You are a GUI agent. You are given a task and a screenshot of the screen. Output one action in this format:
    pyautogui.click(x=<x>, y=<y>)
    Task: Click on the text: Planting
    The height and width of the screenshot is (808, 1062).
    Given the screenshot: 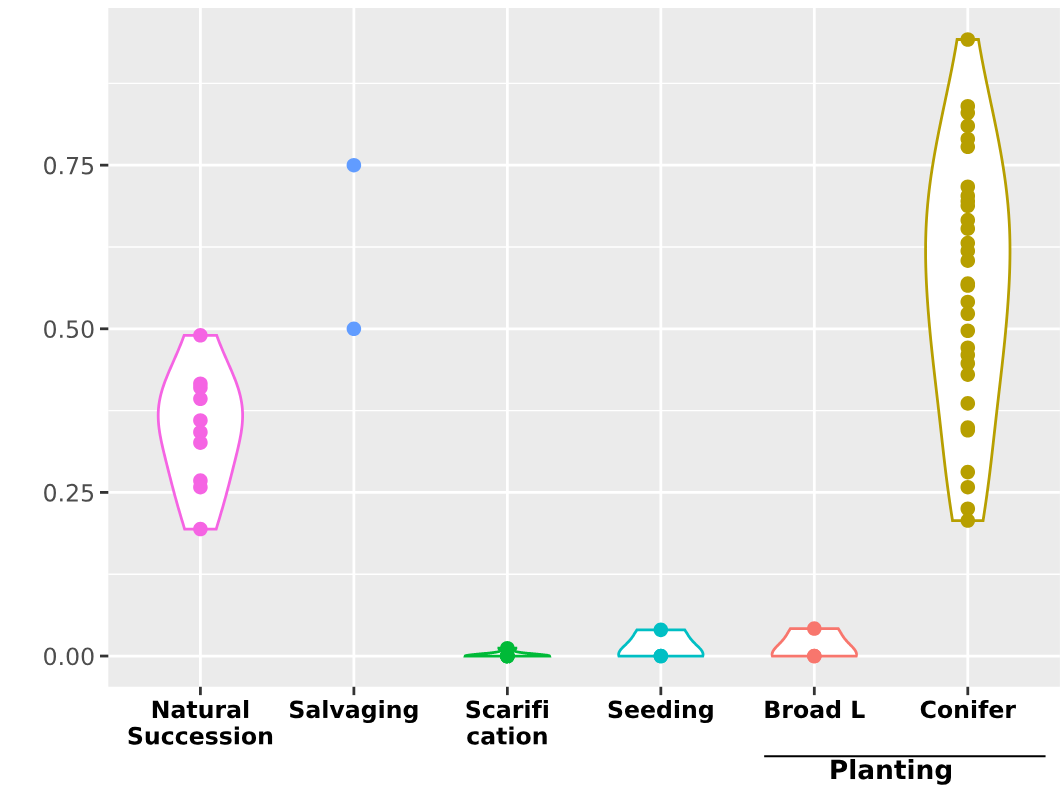 What is the action you would take?
    pyautogui.click(x=891, y=772)
    